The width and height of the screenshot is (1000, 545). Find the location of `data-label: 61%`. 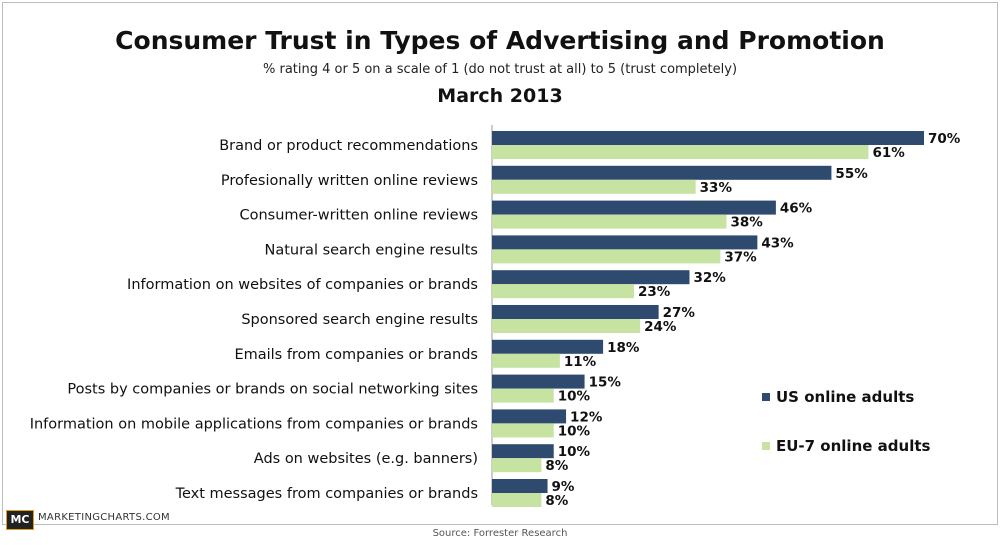

data-label: 61% is located at coordinates (888, 153).